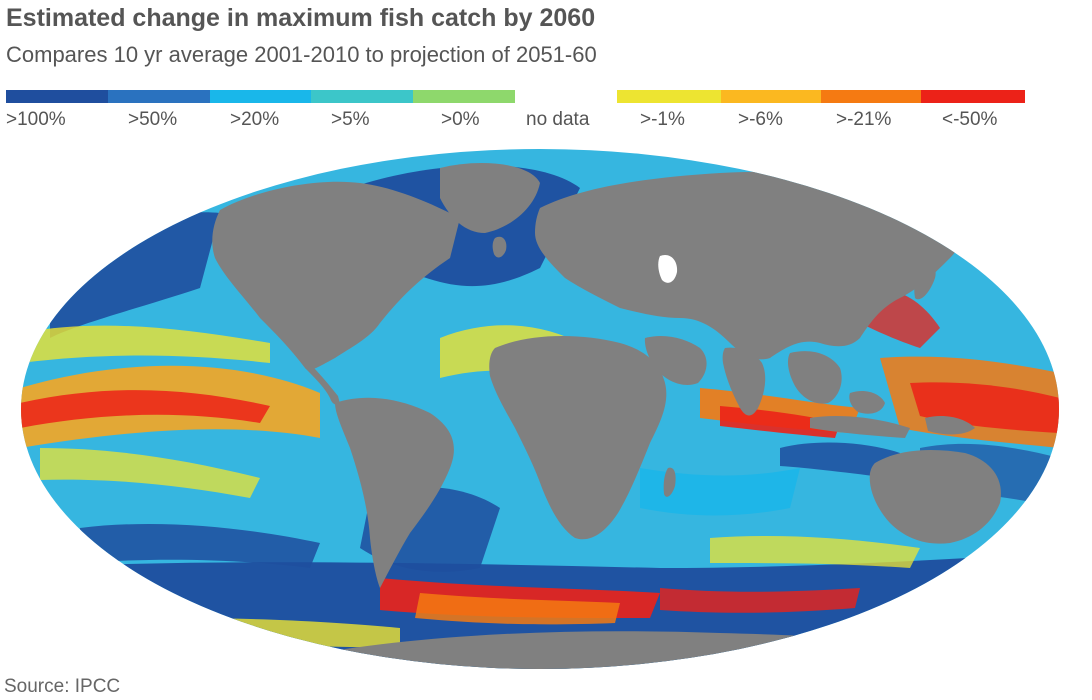 The height and width of the screenshot is (700, 1092). I want to click on uk-ireland, so click(499, 247).